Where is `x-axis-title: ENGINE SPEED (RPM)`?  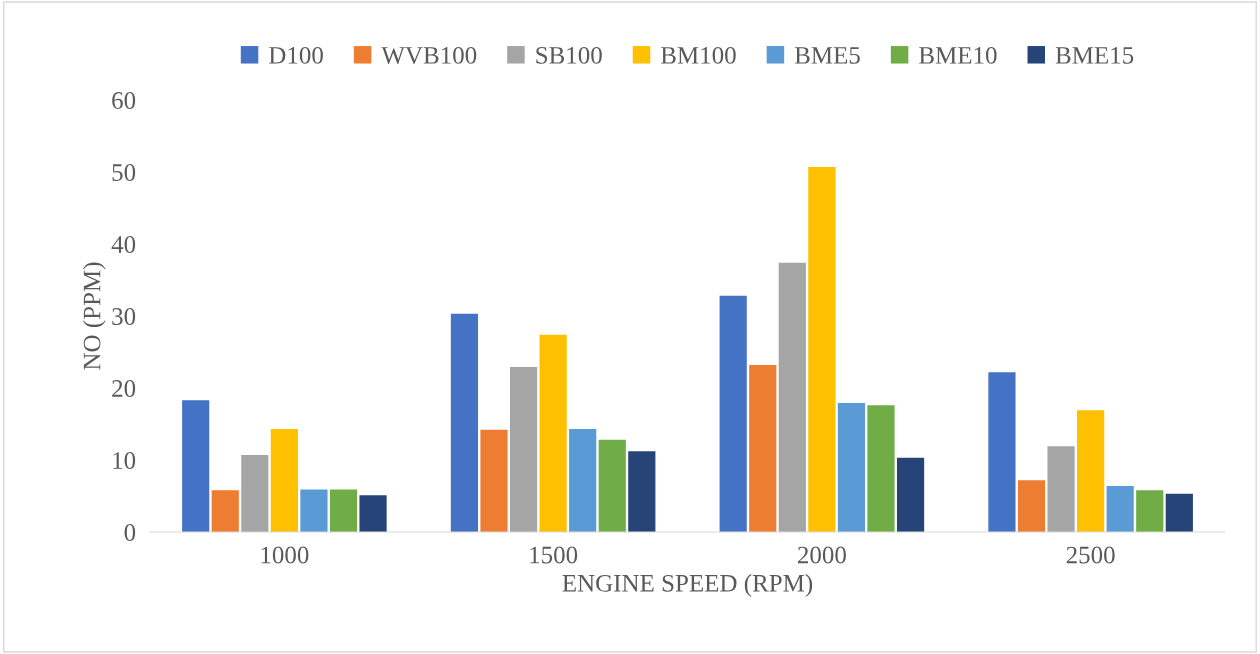 x-axis-title: ENGINE SPEED (RPM) is located at coordinates (687, 585).